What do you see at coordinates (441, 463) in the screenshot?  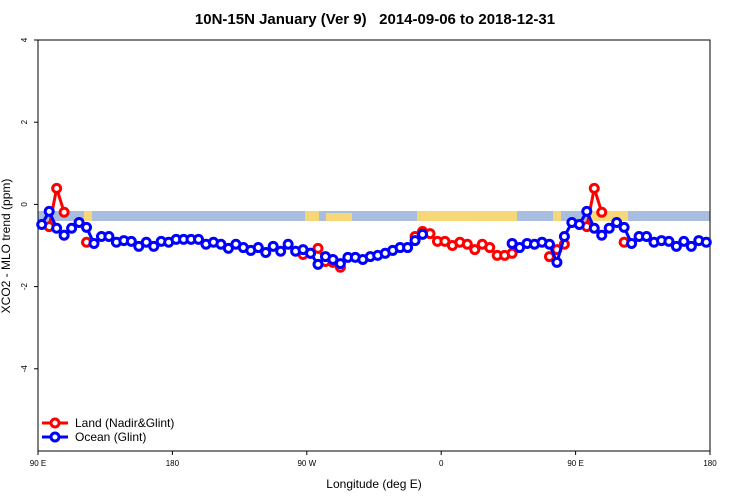 I see `x-tick-label: 0` at bounding box center [441, 463].